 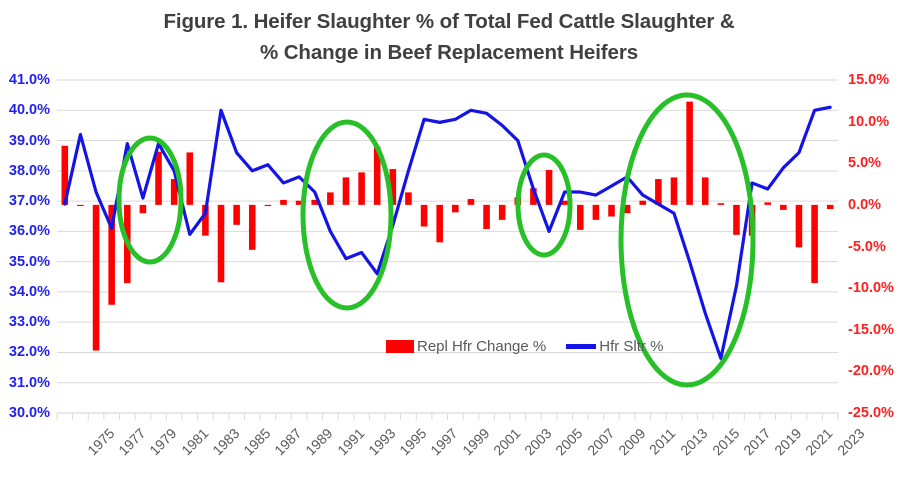 What do you see at coordinates (865, 163) in the screenshot?
I see `right-axis-tick-6: 5.0%` at bounding box center [865, 163].